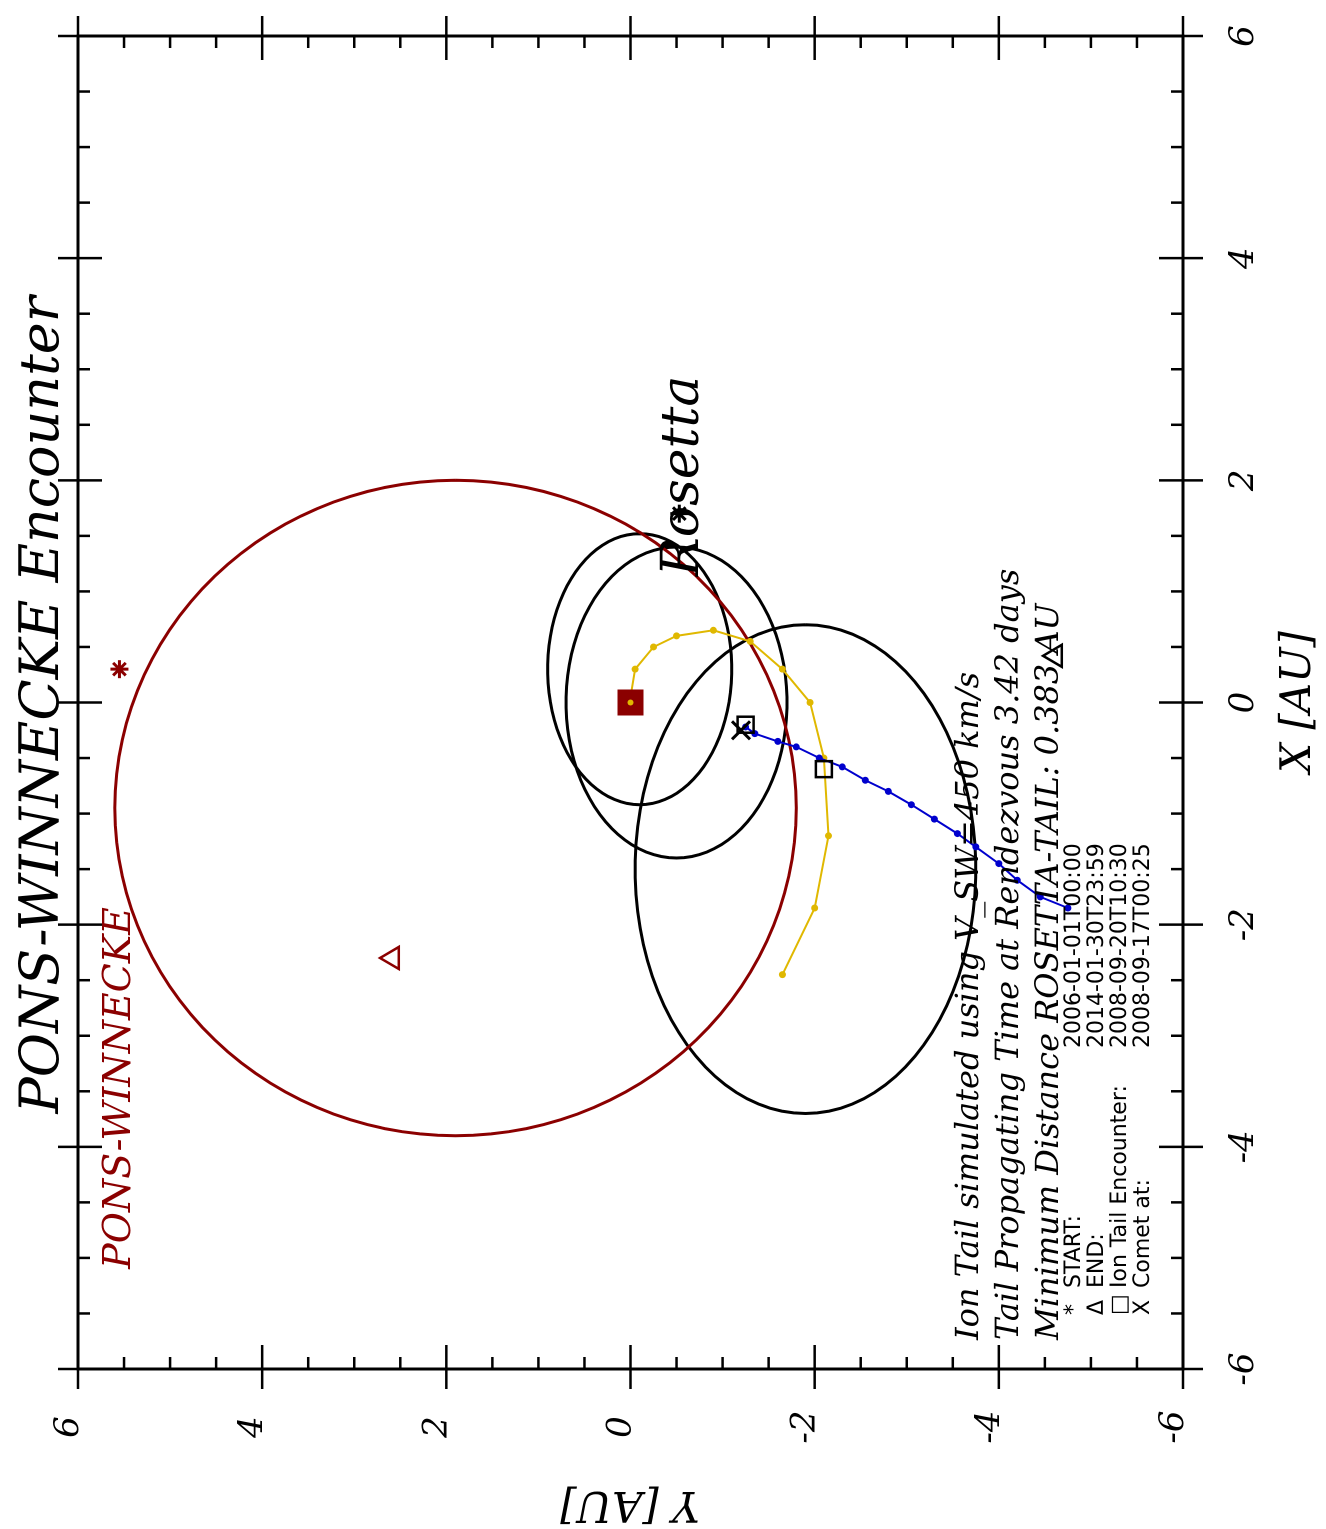  Describe the element at coordinates (251, 1427) in the screenshot. I see `y-tick-label: 4` at that location.